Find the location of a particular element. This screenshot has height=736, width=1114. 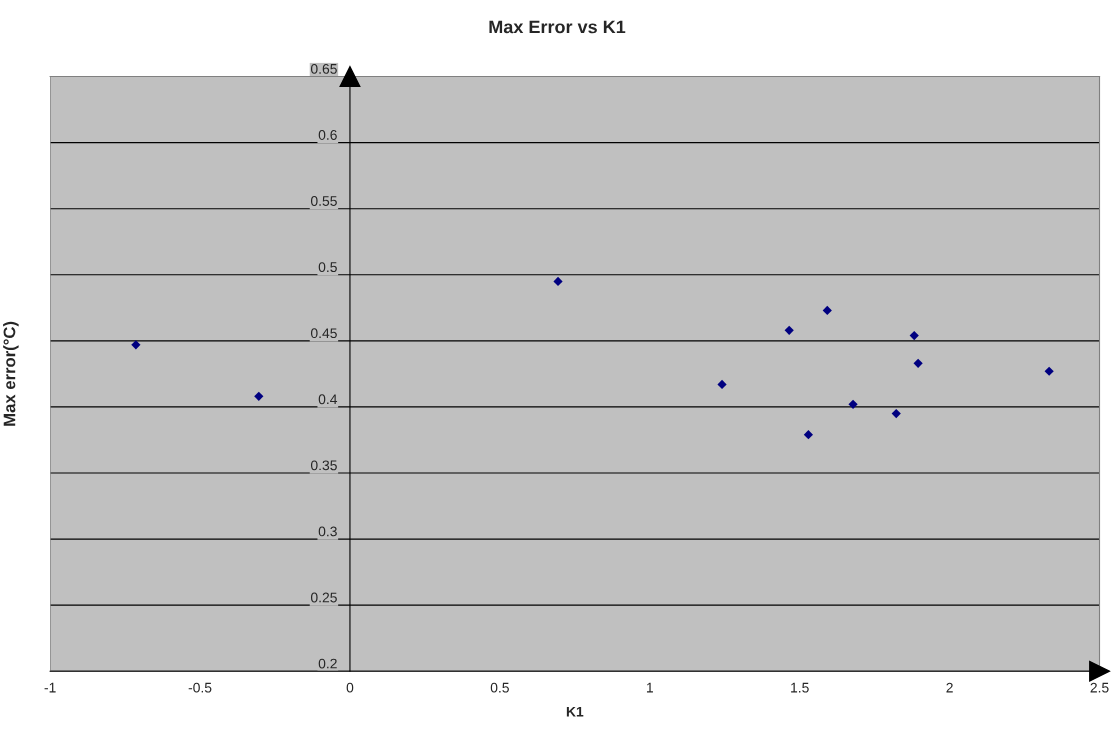

x-tick-label: 1.5 is located at coordinates (800, 687).